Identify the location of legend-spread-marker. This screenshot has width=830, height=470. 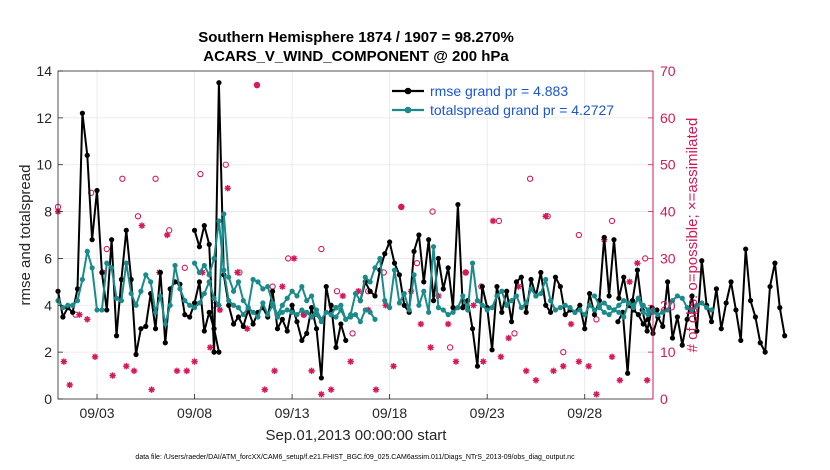
(408, 110).